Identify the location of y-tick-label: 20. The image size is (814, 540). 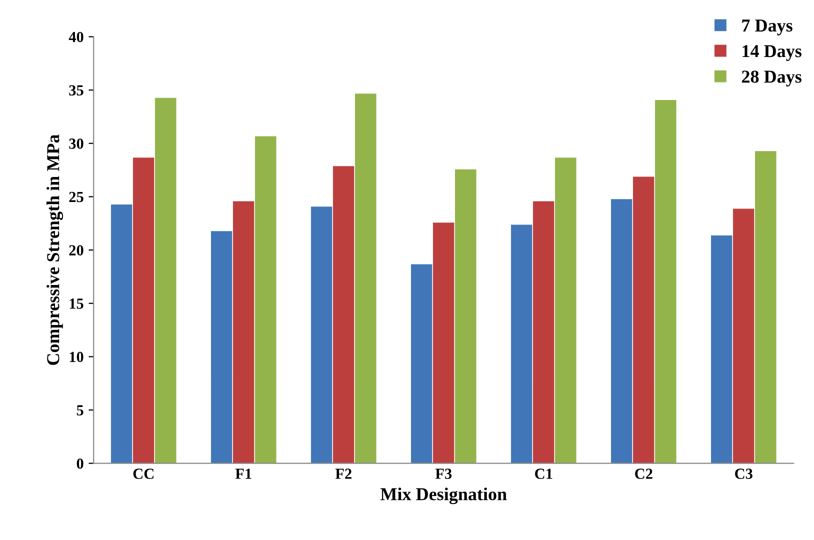
(76, 250).